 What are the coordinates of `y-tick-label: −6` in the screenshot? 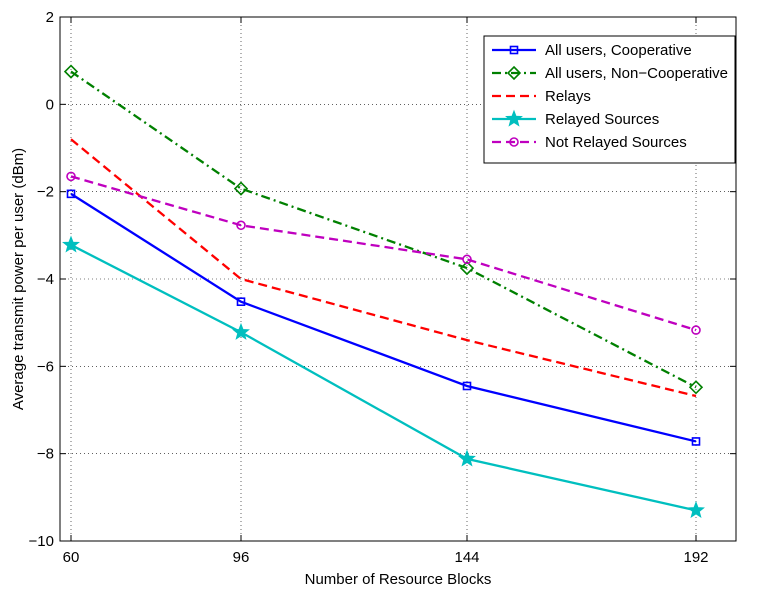 It's located at (45, 366).